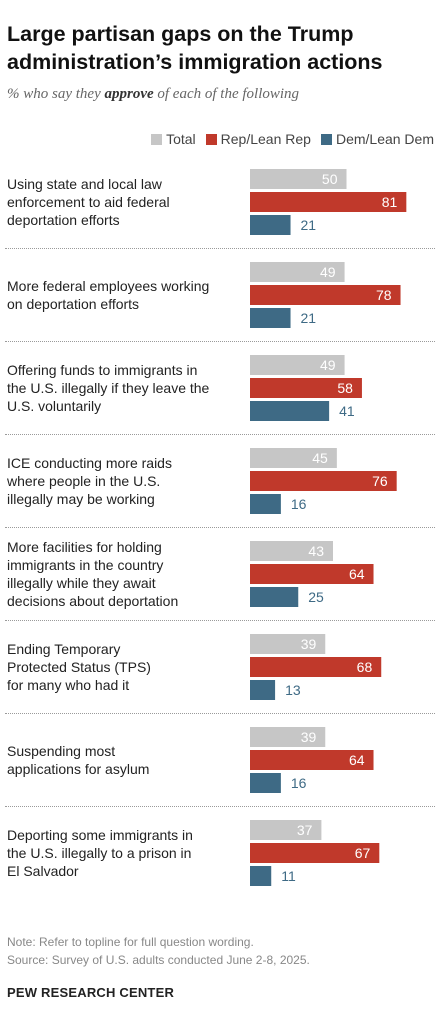  I want to click on category-label-line: Deporting some immigrants in, so click(100, 835).